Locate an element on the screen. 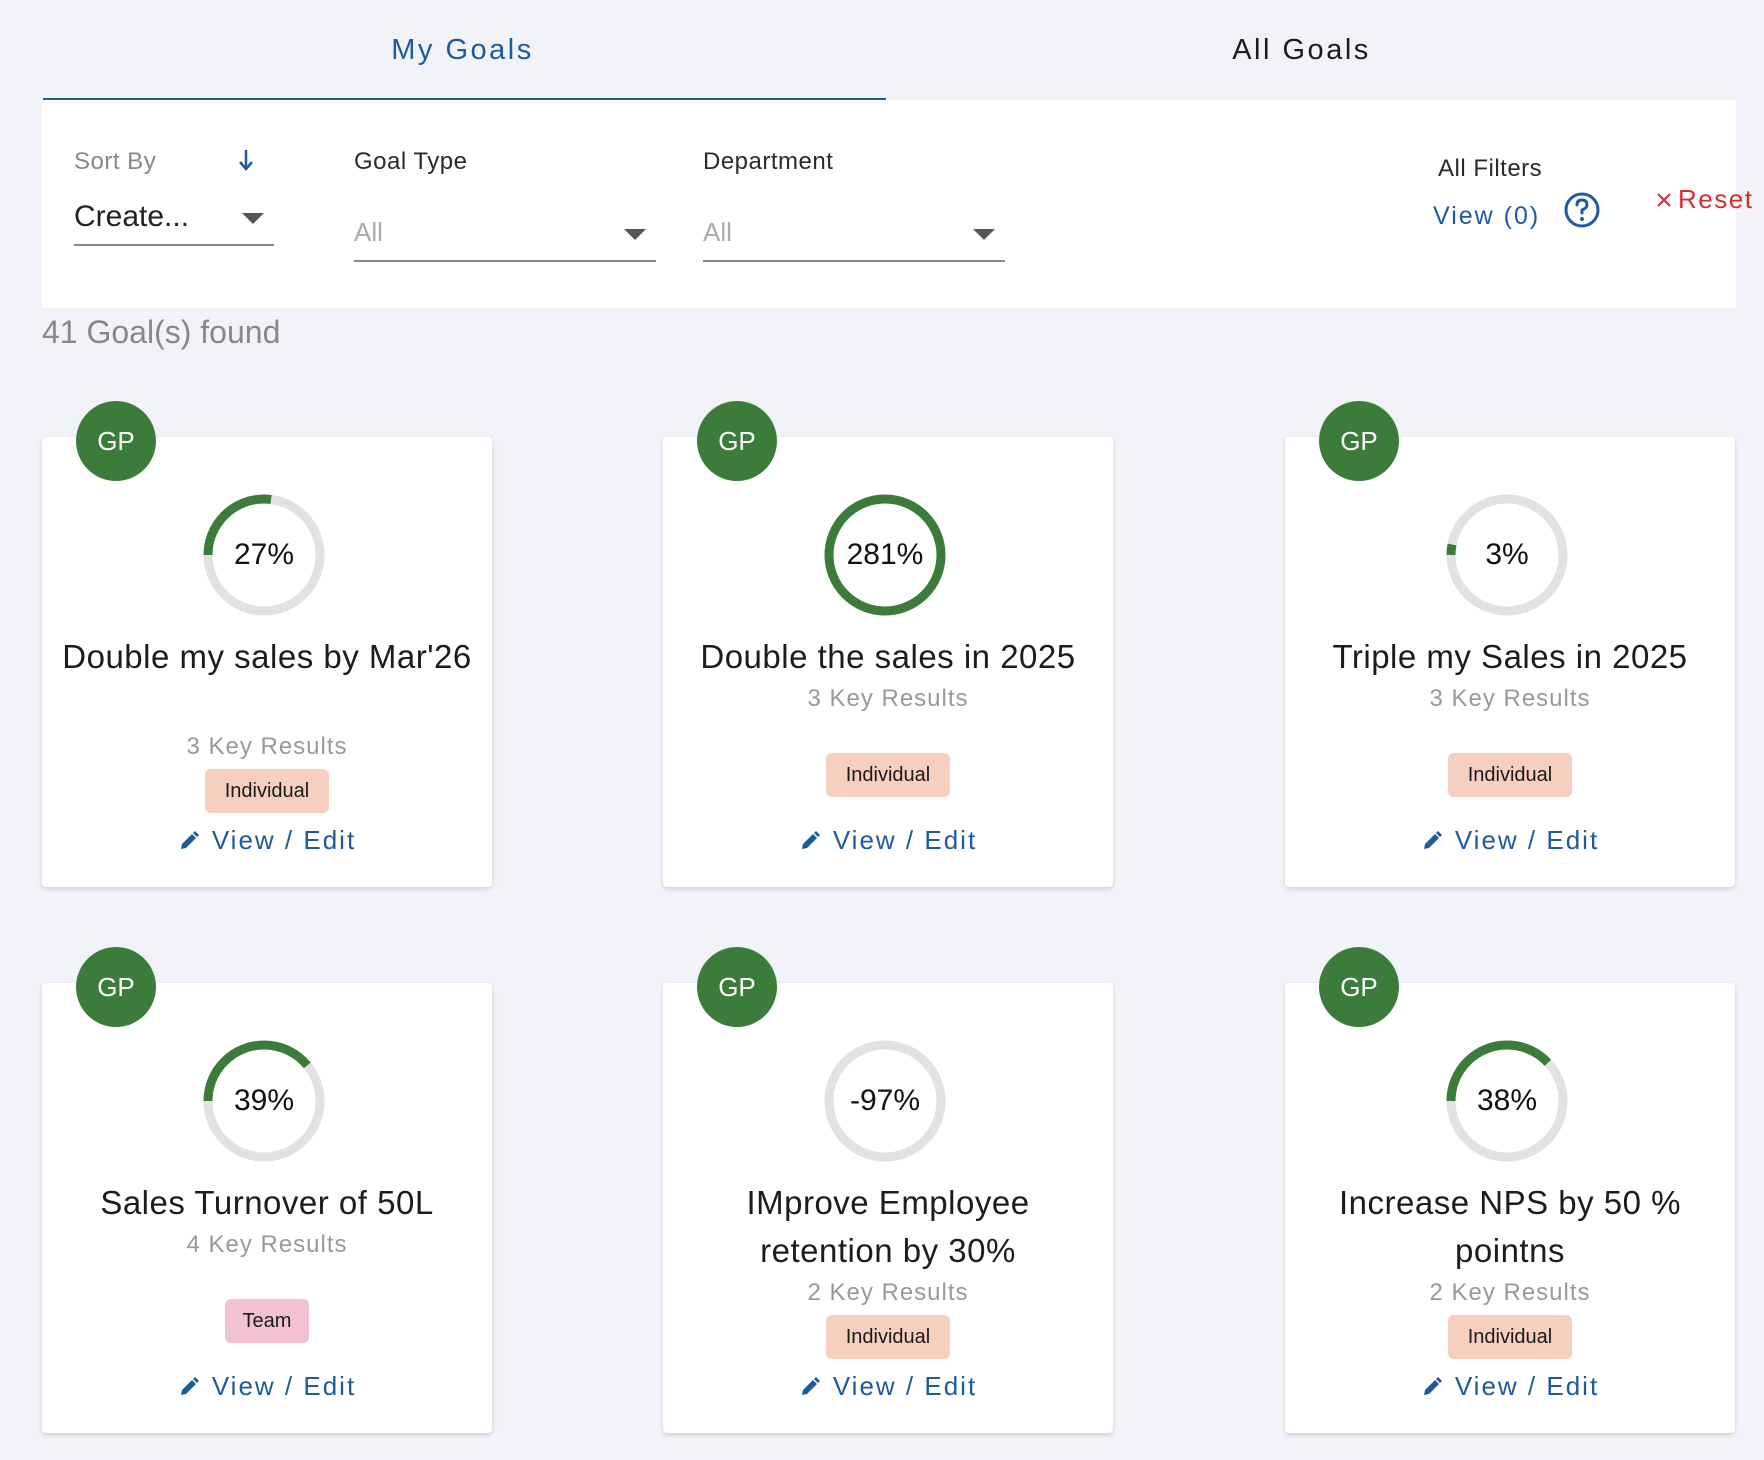 This screenshot has width=1764, height=1460. progress-value: 39% is located at coordinates (264, 1100).